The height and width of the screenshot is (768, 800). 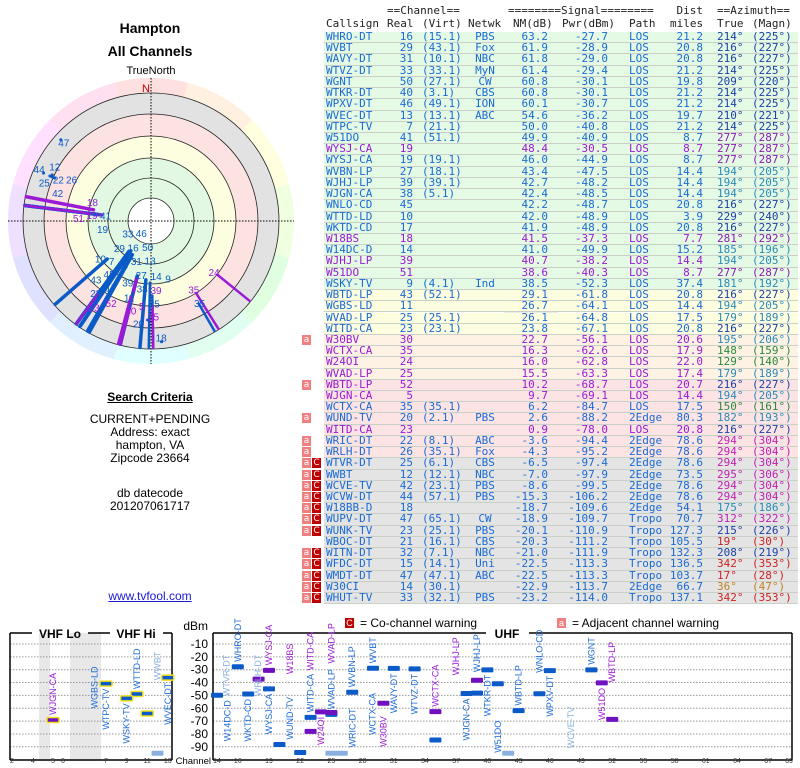 What do you see at coordinates (561, 408) in the screenshot?
I see `table-row: WCTX-CA 35 (35.1) 6.2 -84.7 LOS 17.5 150° (161°)` at bounding box center [561, 408].